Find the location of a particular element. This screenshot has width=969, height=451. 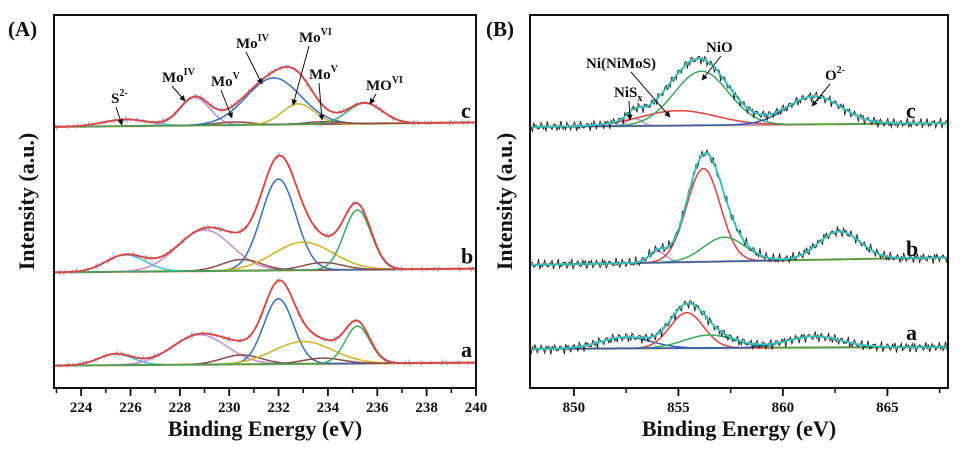

peak-annotation: MOVI is located at coordinates (384, 84).